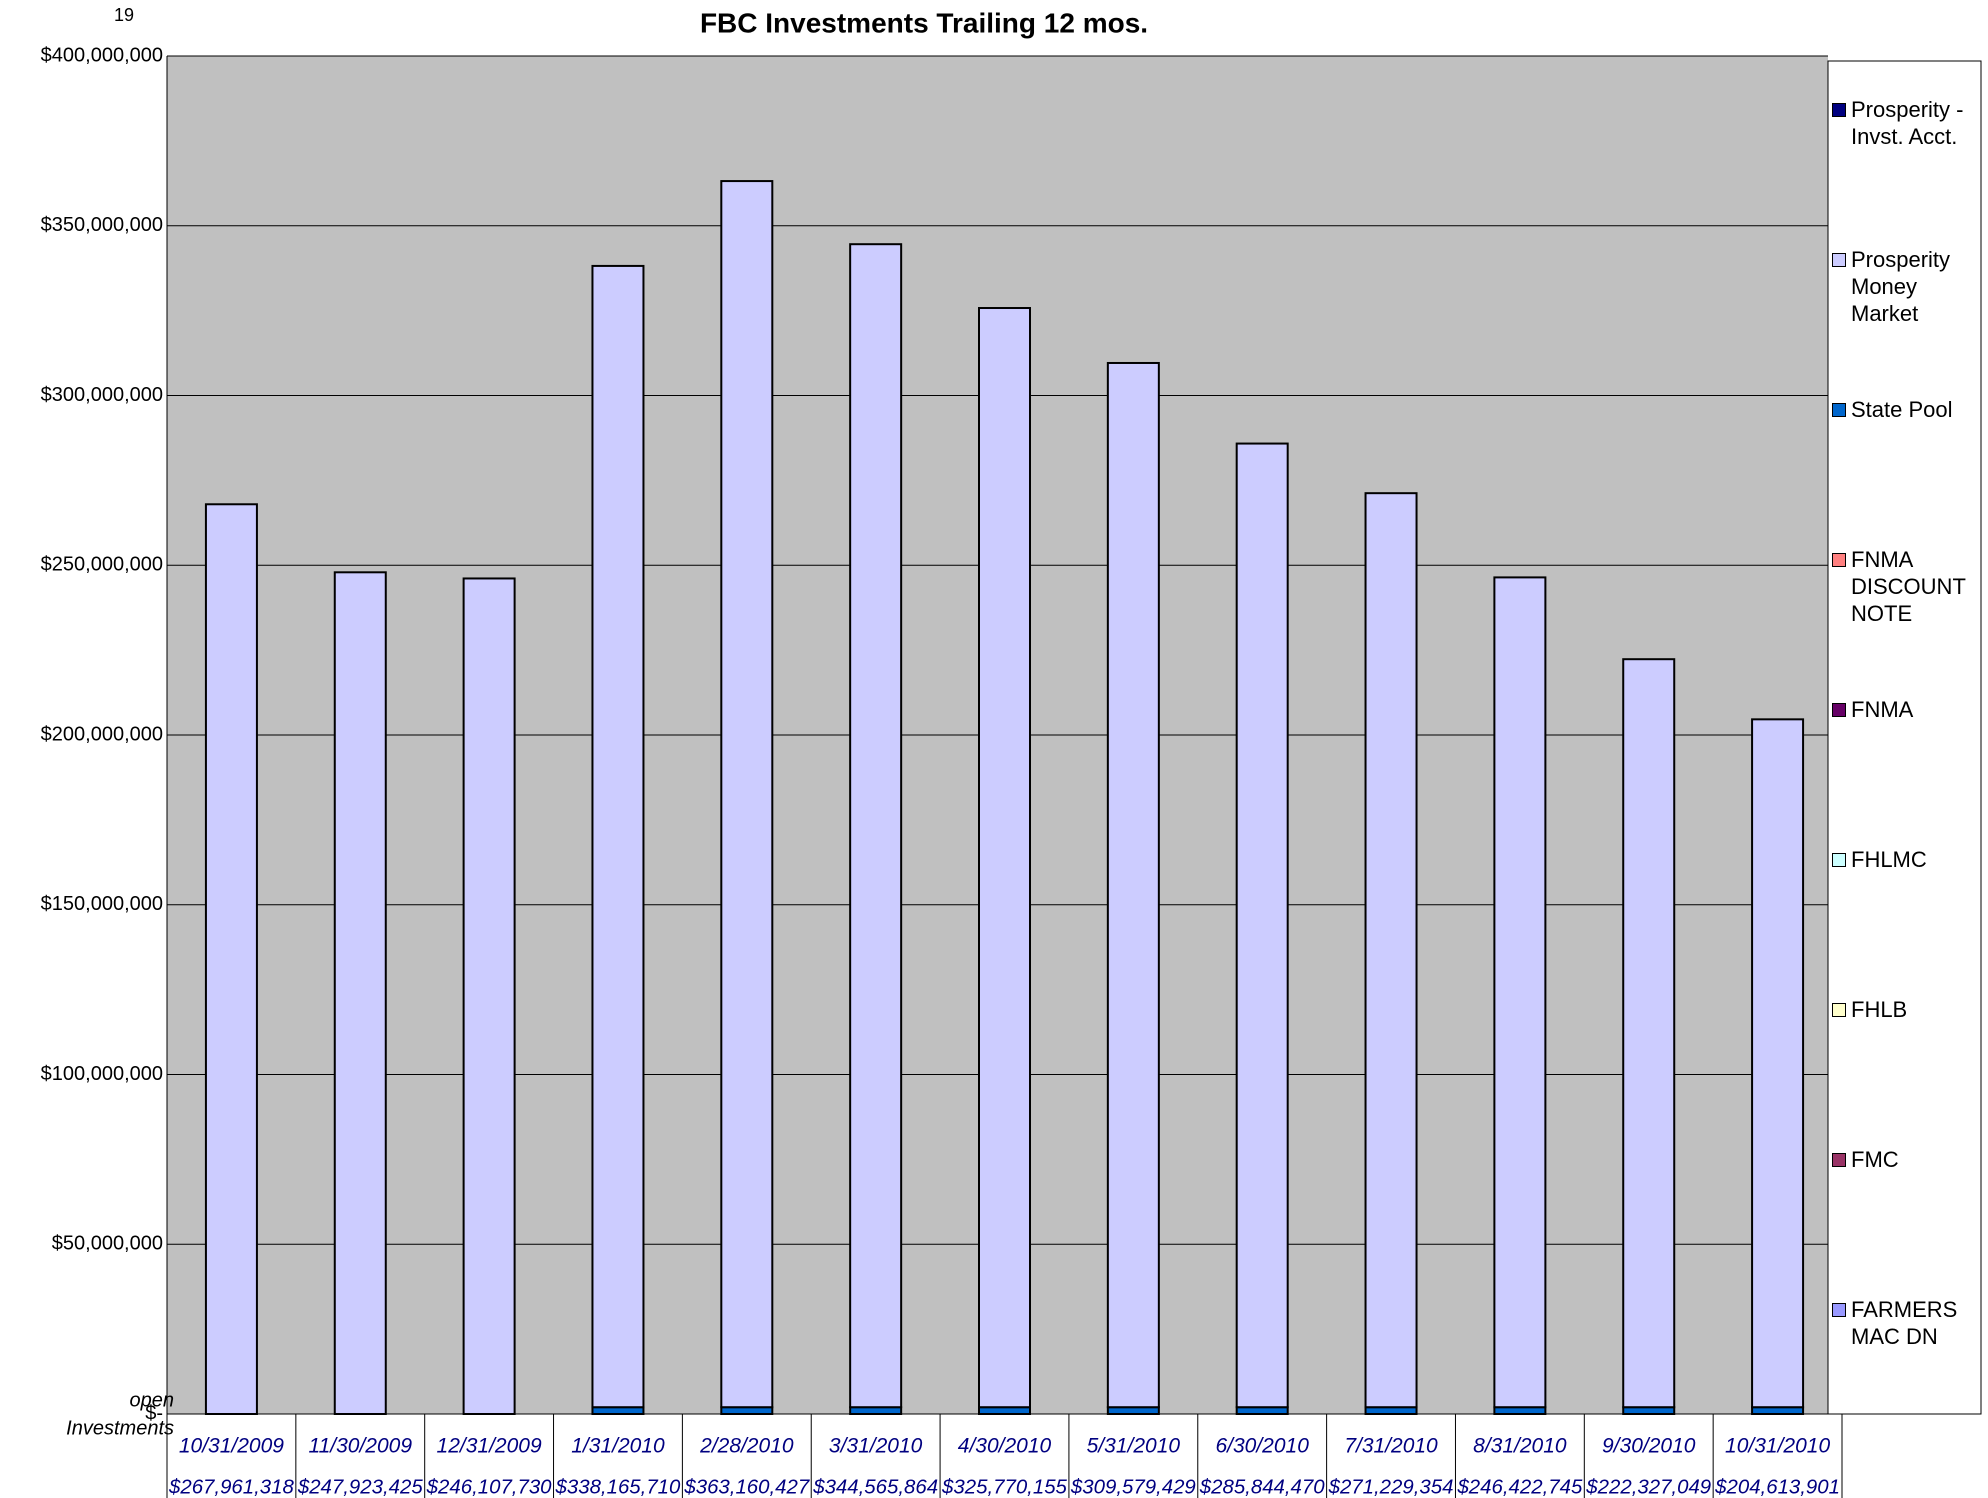  I want to click on chart-title: FBC Investments Trailing 12 mos., so click(924, 22).